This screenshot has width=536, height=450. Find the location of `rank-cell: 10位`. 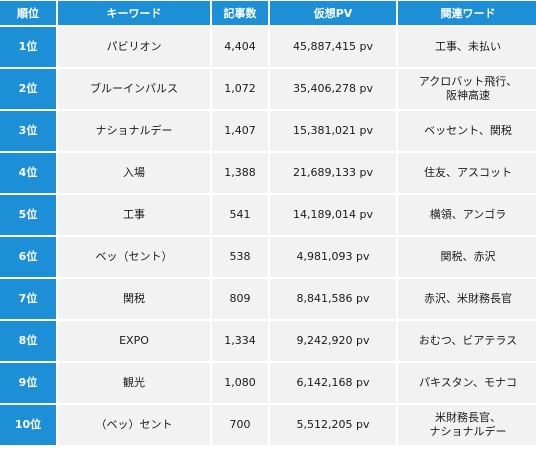

rank-cell: 10位 is located at coordinates (28, 425).